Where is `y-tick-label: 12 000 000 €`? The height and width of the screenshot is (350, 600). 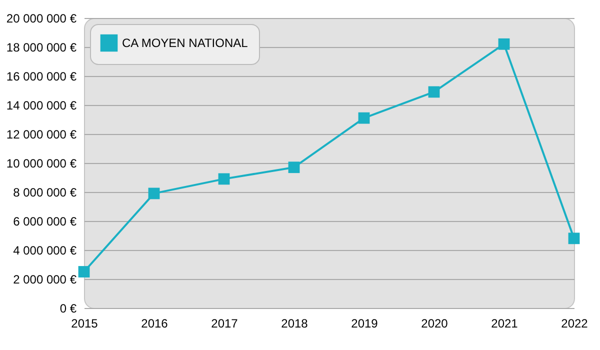
y-tick-label: 12 000 000 € is located at coordinates (41, 135).